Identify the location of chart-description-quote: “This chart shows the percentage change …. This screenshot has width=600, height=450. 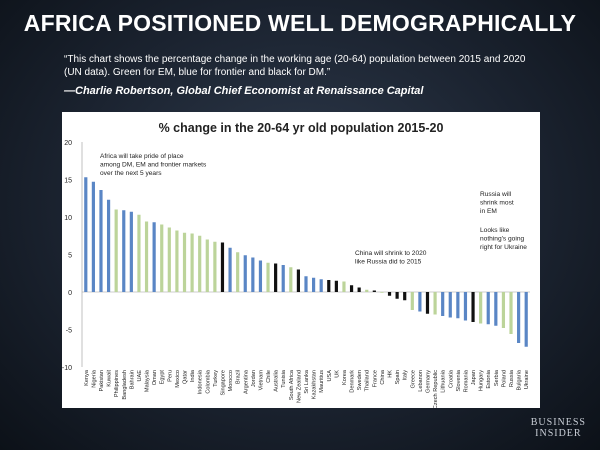
(295, 66).